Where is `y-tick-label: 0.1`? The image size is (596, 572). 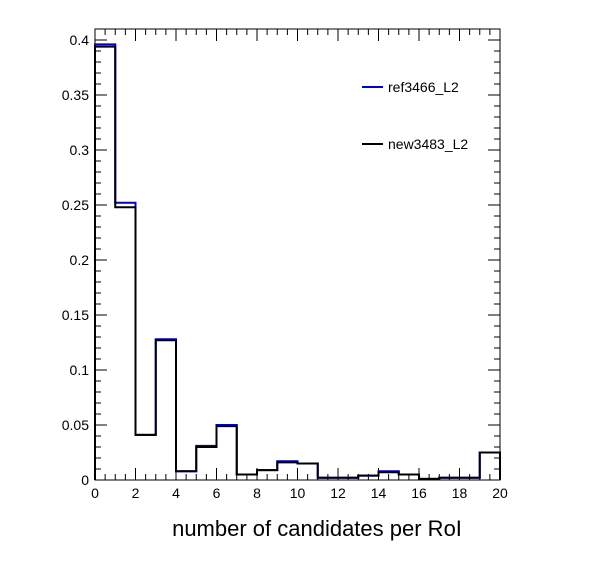
y-tick-label: 0.1 is located at coordinates (80, 370).